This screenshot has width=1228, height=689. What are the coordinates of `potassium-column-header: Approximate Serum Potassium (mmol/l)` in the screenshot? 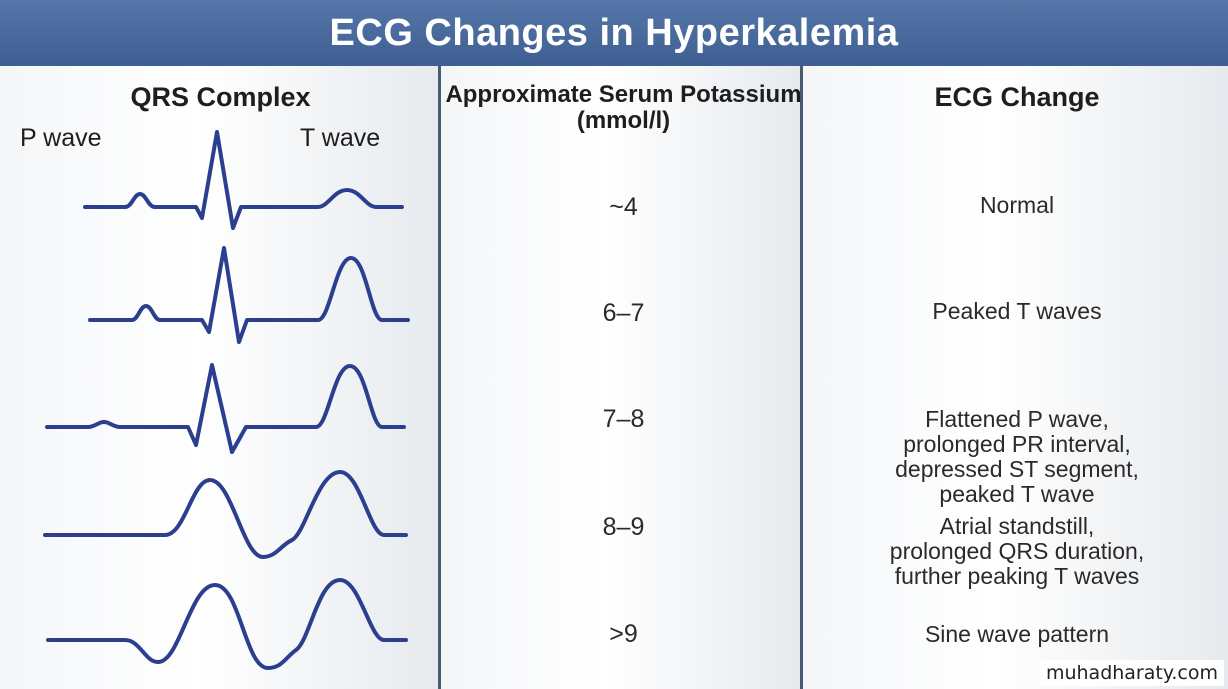 It's located at (623, 107).